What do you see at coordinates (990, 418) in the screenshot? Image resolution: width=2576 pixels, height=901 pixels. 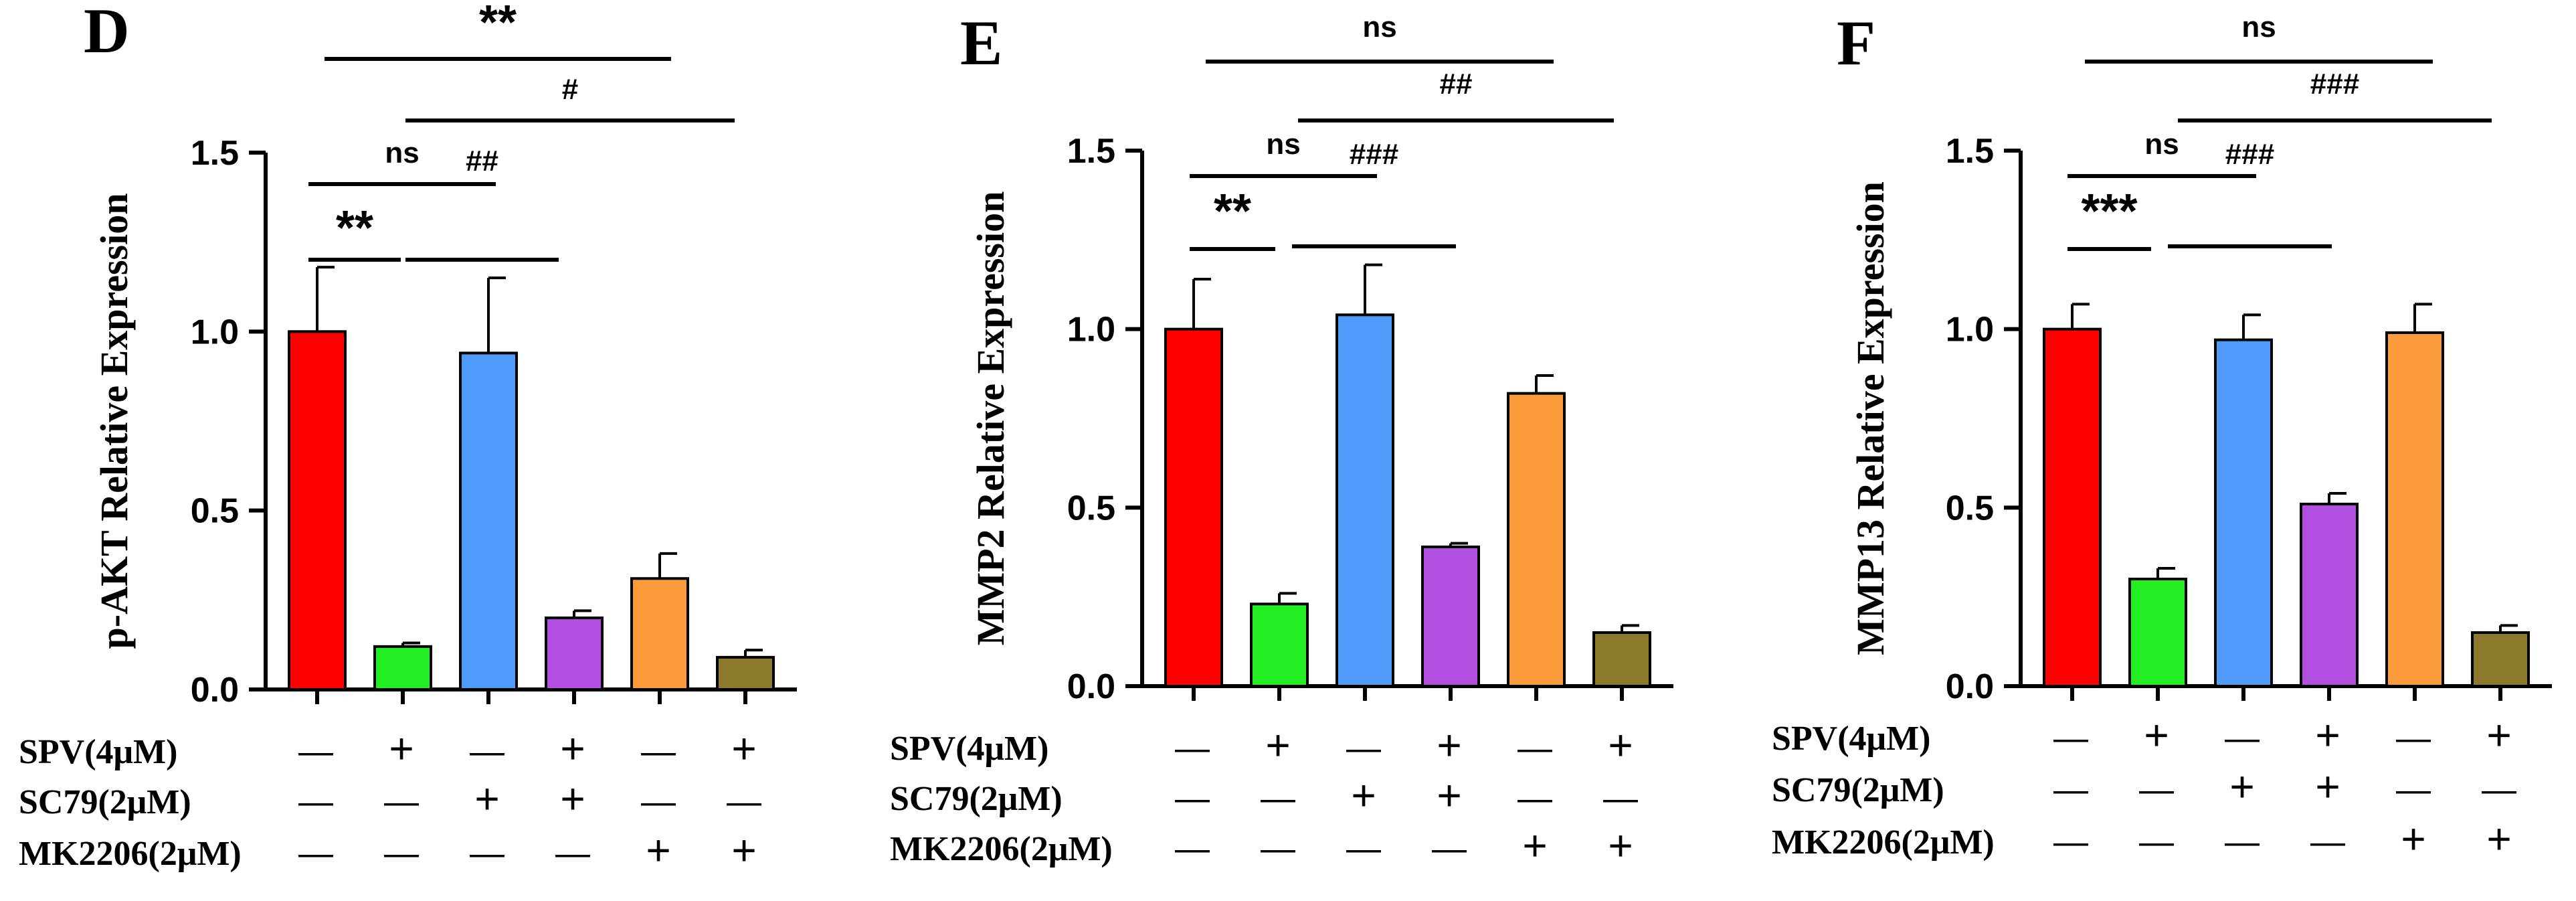 I see `y-axis-label: MMP2 Relative Expression` at bounding box center [990, 418].